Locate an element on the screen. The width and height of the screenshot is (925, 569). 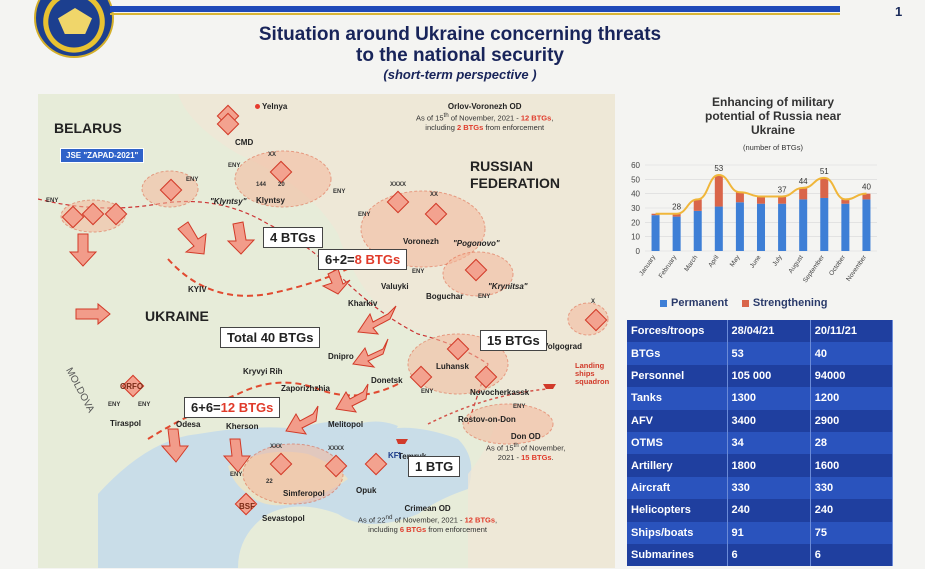
header-stripe-gold is located at coordinates (475, 14).